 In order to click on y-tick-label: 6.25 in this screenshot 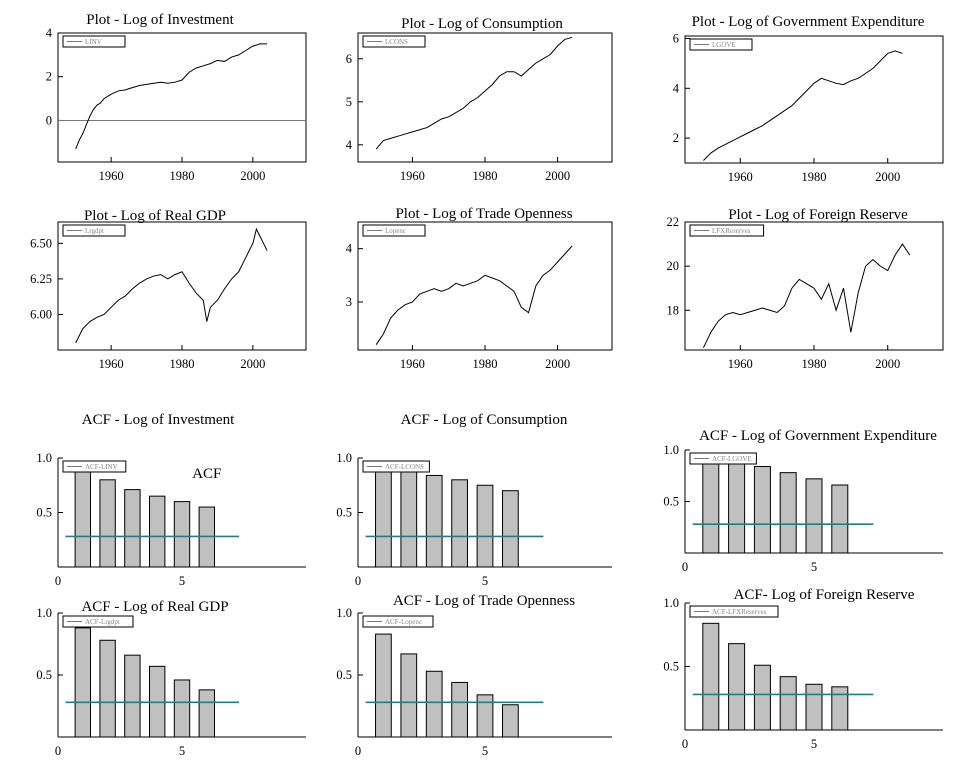, I will do `click(41, 279)`.